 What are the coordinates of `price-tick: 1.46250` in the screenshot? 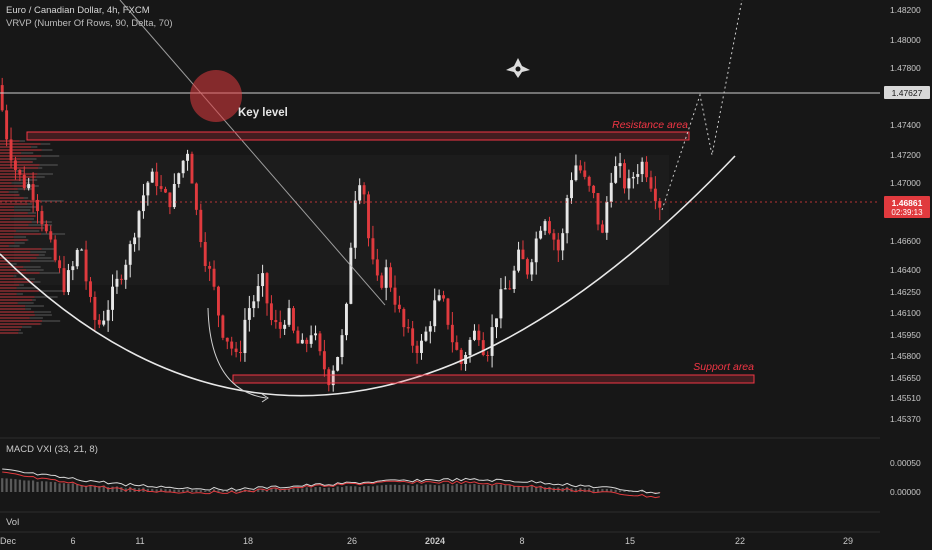 It's located at (905, 292).